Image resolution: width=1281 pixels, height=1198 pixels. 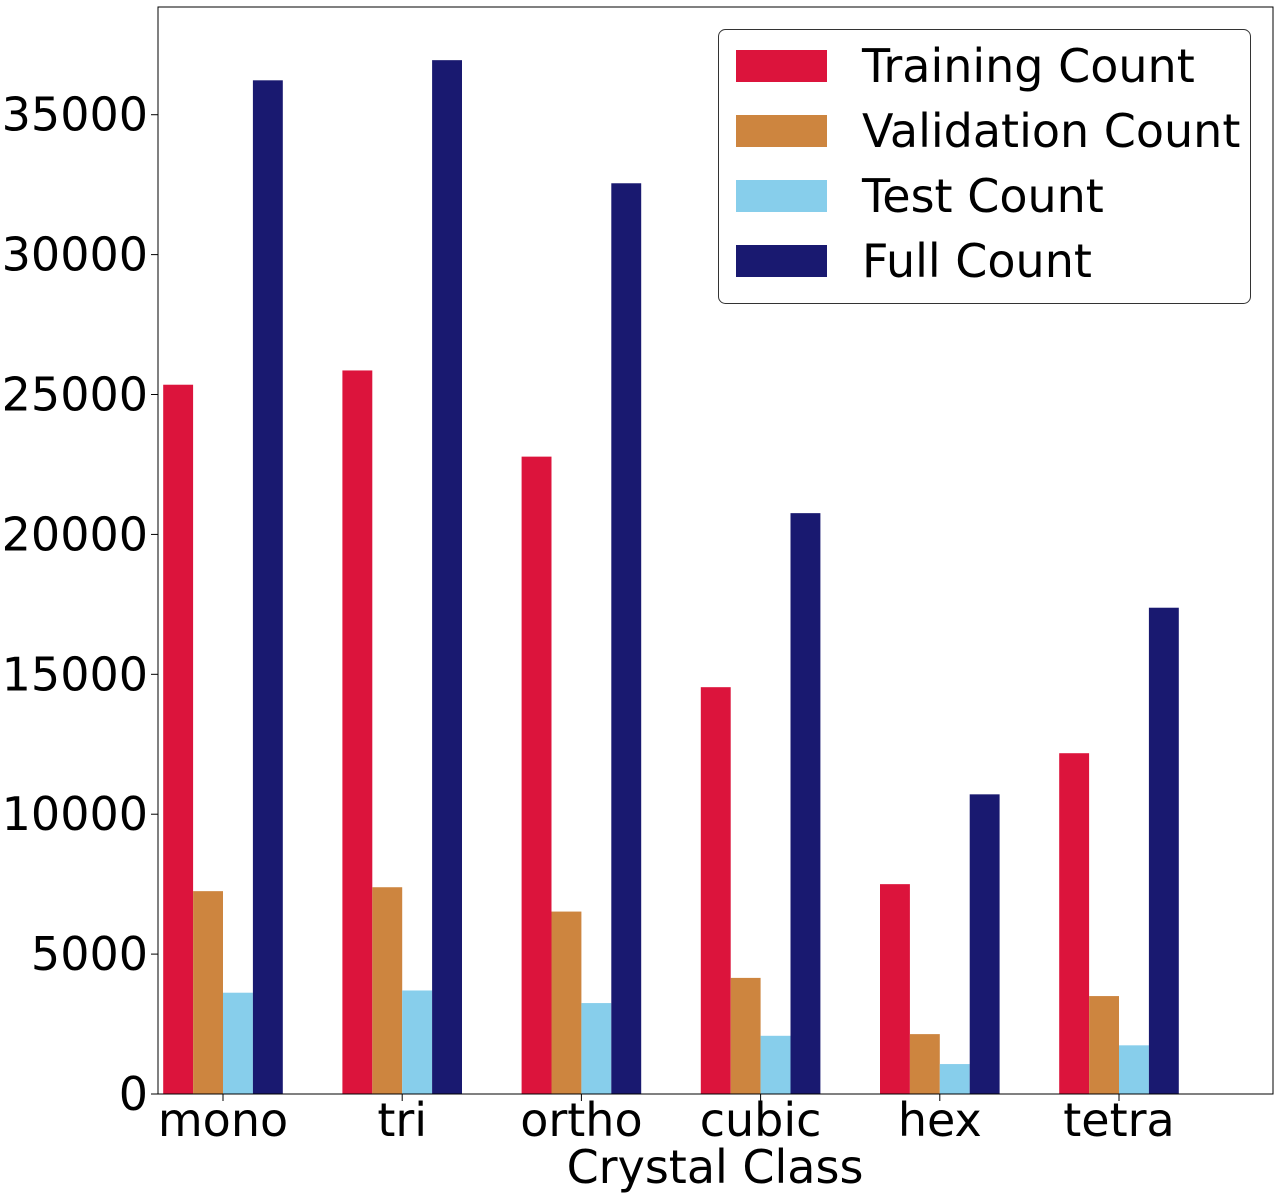 I want to click on legend-swatch-test-count, so click(x=781, y=196).